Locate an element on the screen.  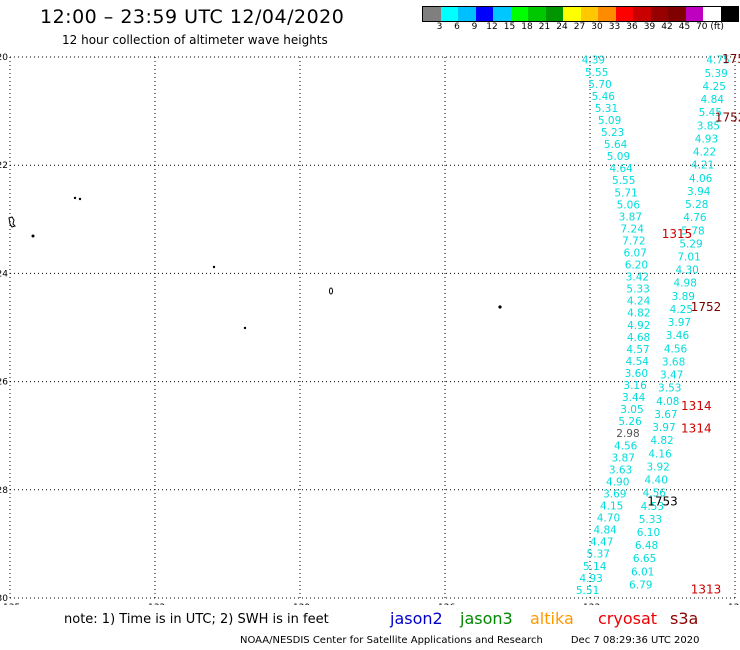
swh-value: 3.85 is located at coordinates (708, 126).